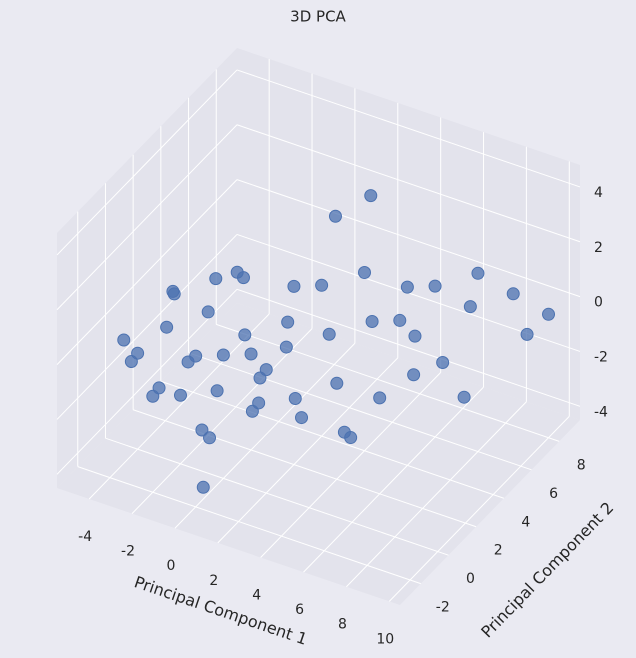  Describe the element at coordinates (553, 494) in the screenshot. I see `y-tick-label: 6` at that location.